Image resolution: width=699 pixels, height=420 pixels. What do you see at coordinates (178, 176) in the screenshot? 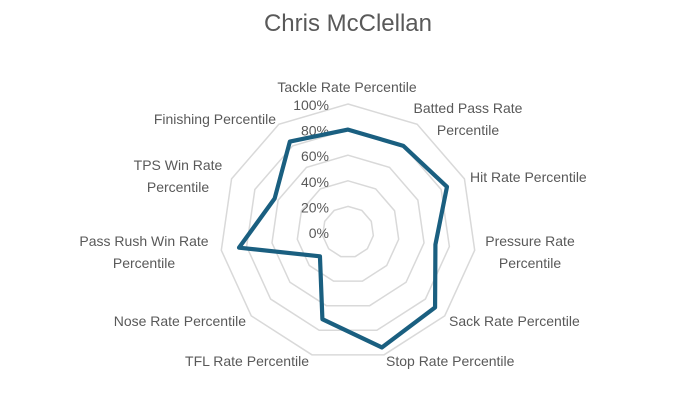
I see `category-label: TPS Win Rate Percentile` at bounding box center [178, 176].